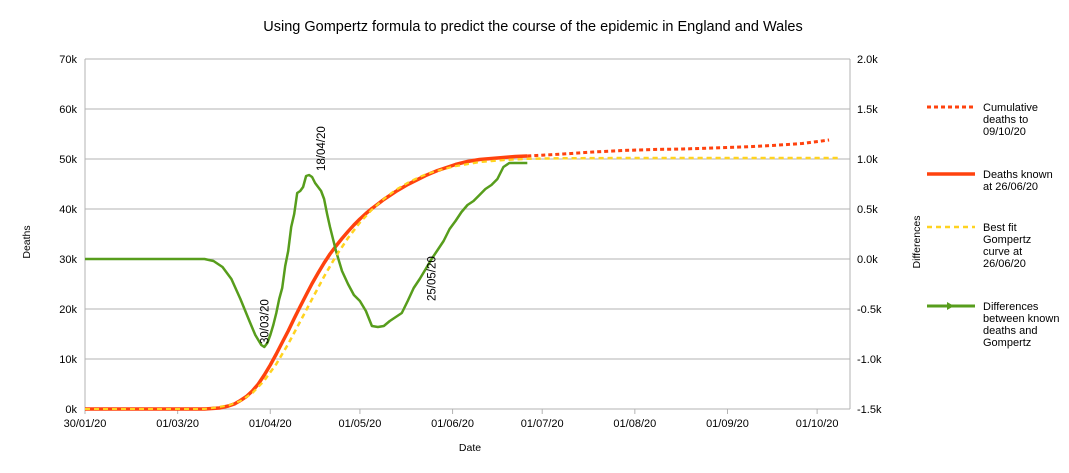 This screenshot has width=1069, height=473. What do you see at coordinates (322, 148) in the screenshot?
I see `annotation-label: 18/04/20` at bounding box center [322, 148].